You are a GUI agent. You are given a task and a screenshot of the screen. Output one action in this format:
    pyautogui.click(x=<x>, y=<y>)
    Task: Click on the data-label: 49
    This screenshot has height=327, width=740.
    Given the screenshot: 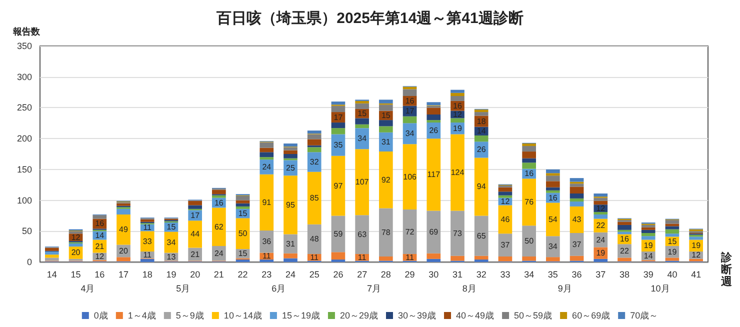 What is the action you would take?
    pyautogui.click(x=123, y=229)
    